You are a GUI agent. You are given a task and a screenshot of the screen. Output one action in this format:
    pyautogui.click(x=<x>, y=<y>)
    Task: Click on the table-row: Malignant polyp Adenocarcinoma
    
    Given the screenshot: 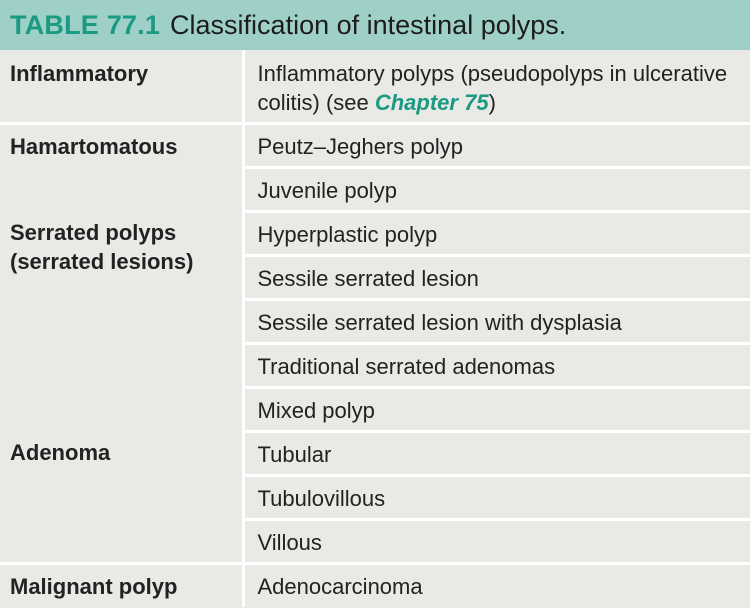 What is the action you would take?
    pyautogui.click(x=375, y=584)
    